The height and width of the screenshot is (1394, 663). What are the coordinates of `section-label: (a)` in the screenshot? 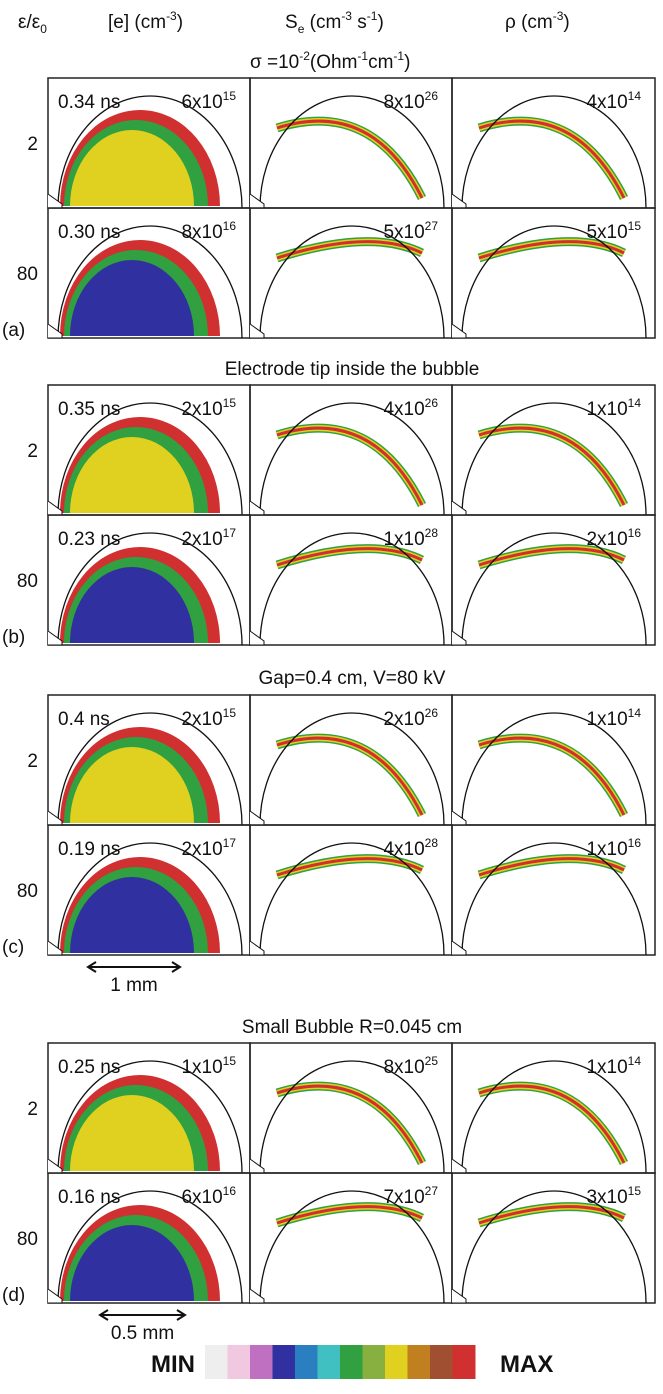 It's located at (13, 330).